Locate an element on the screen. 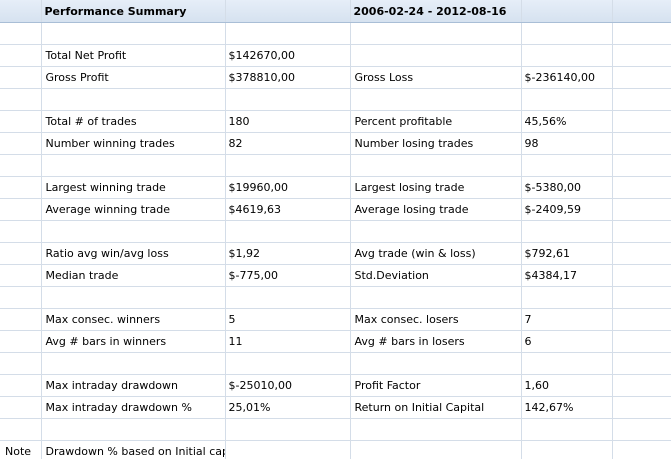  metric-label-right: Gross Loss is located at coordinates (436, 77).